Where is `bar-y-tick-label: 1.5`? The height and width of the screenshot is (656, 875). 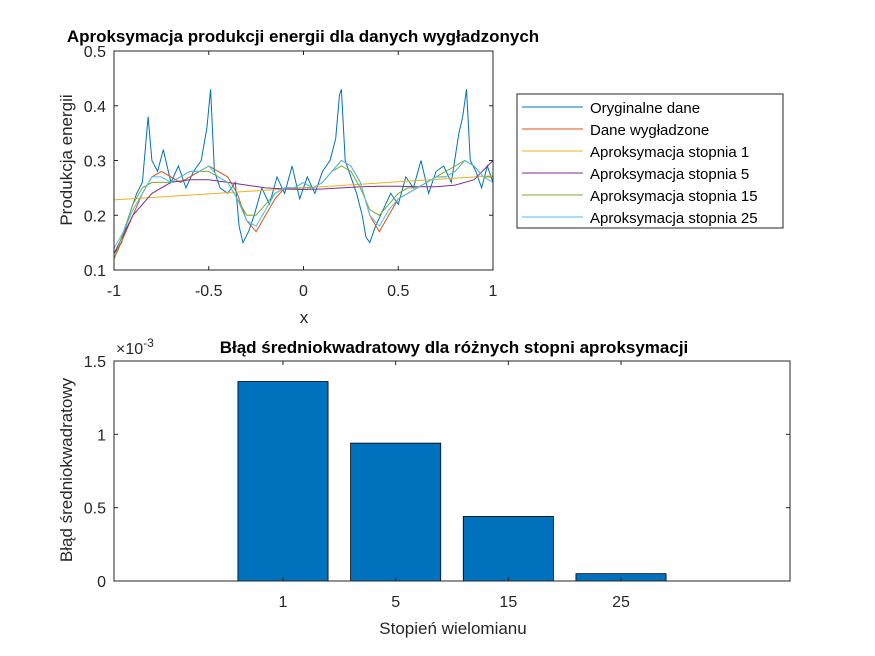
bar-y-tick-label: 1.5 is located at coordinates (95, 362).